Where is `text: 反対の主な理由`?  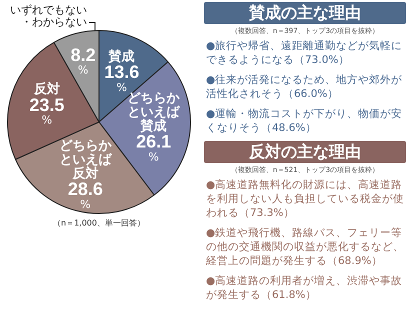 text: 反対の主な理由 is located at coordinates (305, 152).